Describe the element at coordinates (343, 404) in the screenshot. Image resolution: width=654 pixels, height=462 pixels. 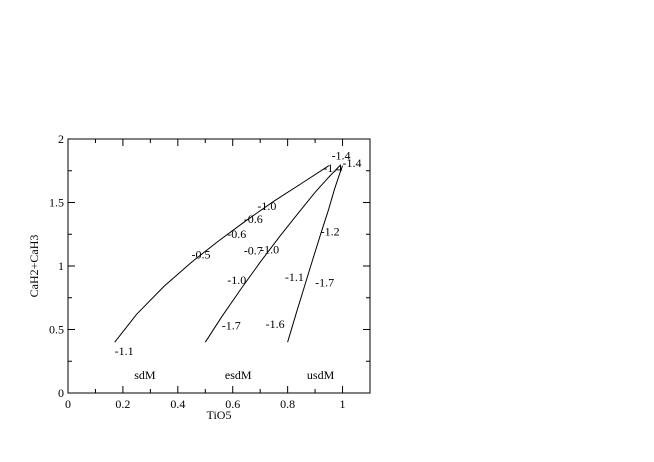
I see `x-tick-label: 1` at that location.